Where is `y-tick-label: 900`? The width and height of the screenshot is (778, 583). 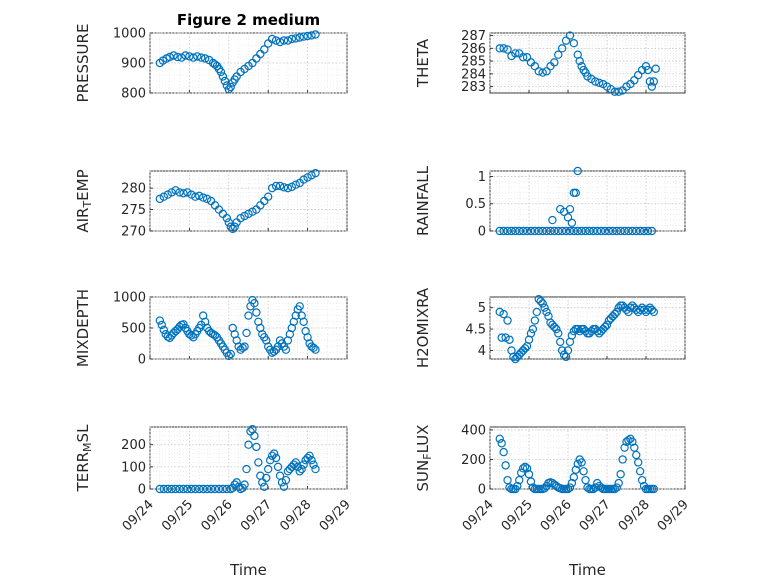 y-tick-label: 900 is located at coordinates (133, 64).